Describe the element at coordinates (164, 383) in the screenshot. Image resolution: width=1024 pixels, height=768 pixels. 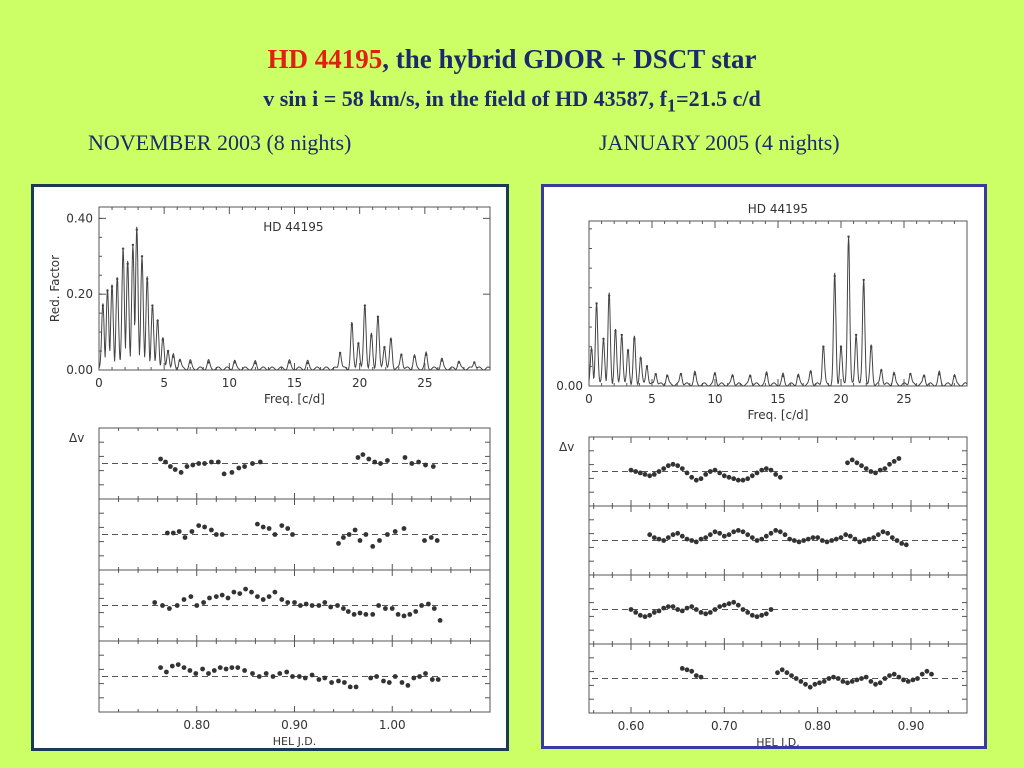
I see `x-tick-label: 5` at that location.